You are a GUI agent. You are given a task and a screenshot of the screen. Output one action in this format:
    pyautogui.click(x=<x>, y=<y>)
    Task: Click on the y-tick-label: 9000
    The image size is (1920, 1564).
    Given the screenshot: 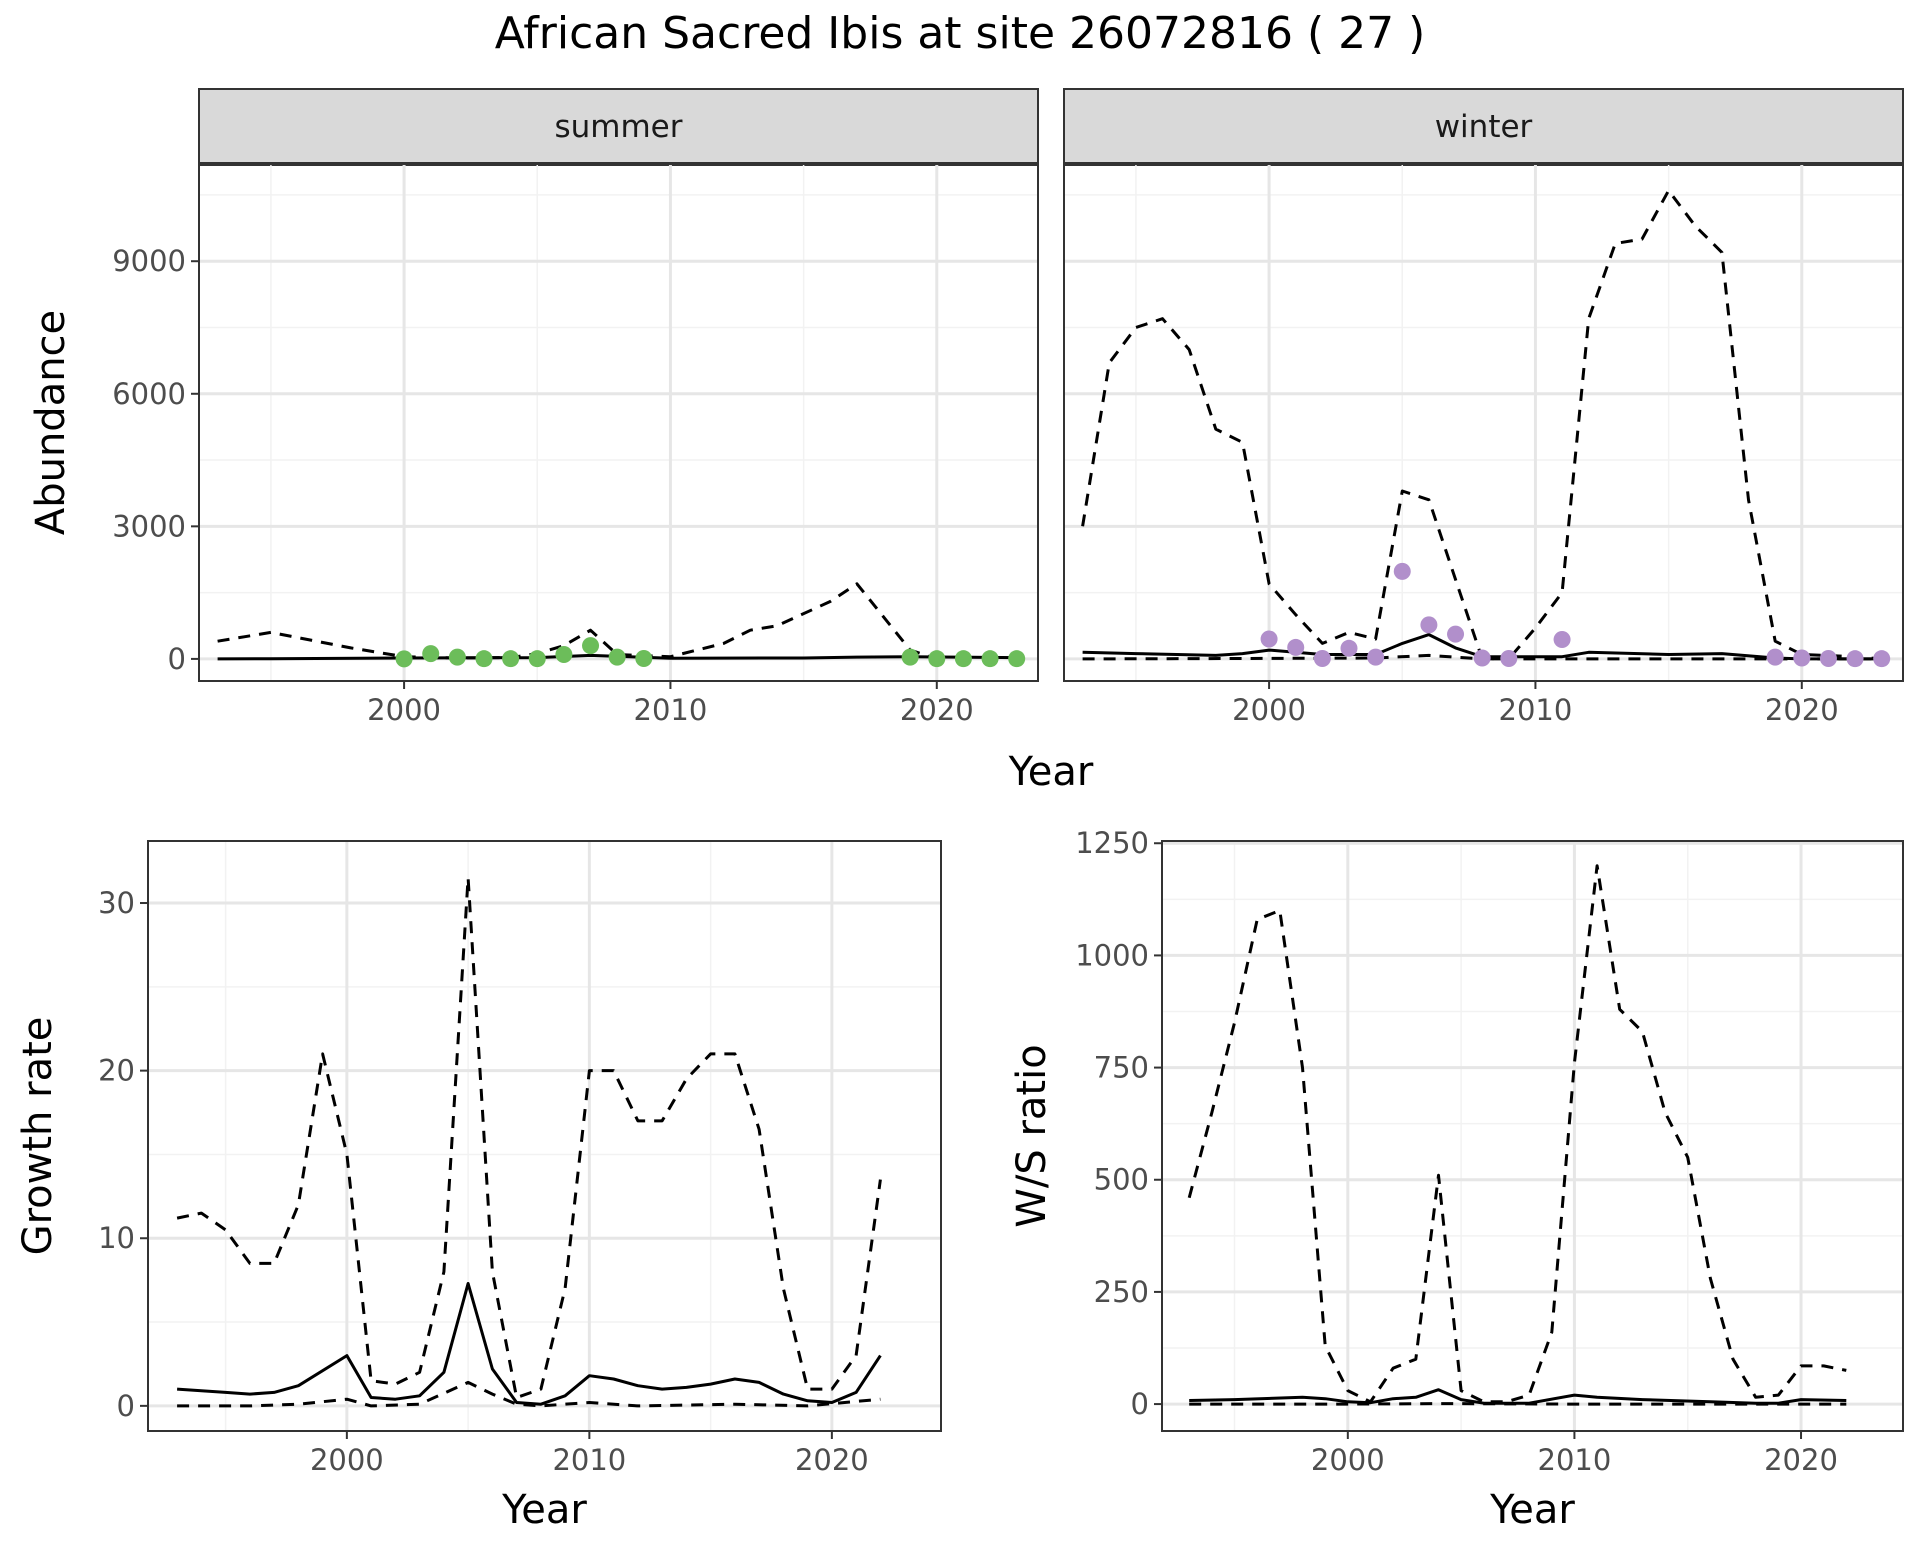 What is the action you would take?
    pyautogui.click(x=149, y=261)
    